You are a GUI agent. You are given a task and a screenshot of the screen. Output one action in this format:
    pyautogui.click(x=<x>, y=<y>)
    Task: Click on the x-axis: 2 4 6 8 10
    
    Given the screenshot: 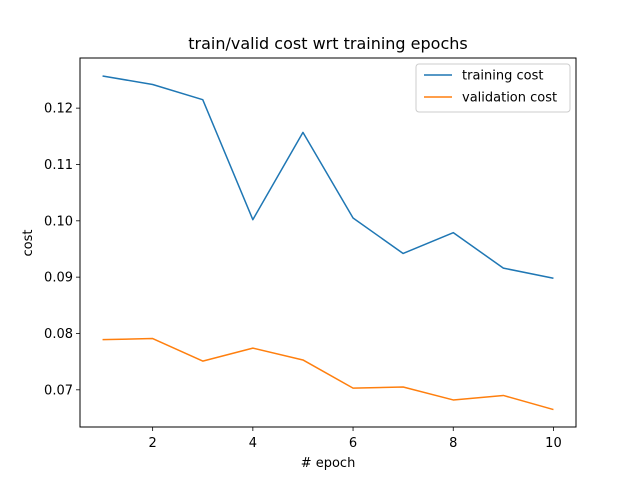 What is the action you would take?
    pyautogui.click(x=355, y=439)
    